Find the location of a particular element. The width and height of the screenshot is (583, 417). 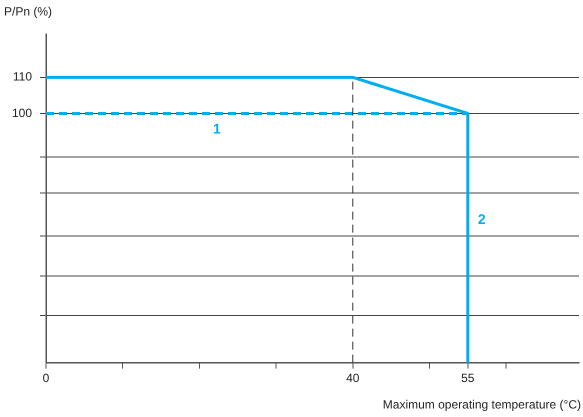

x-tick-label: 0 is located at coordinates (46, 378).